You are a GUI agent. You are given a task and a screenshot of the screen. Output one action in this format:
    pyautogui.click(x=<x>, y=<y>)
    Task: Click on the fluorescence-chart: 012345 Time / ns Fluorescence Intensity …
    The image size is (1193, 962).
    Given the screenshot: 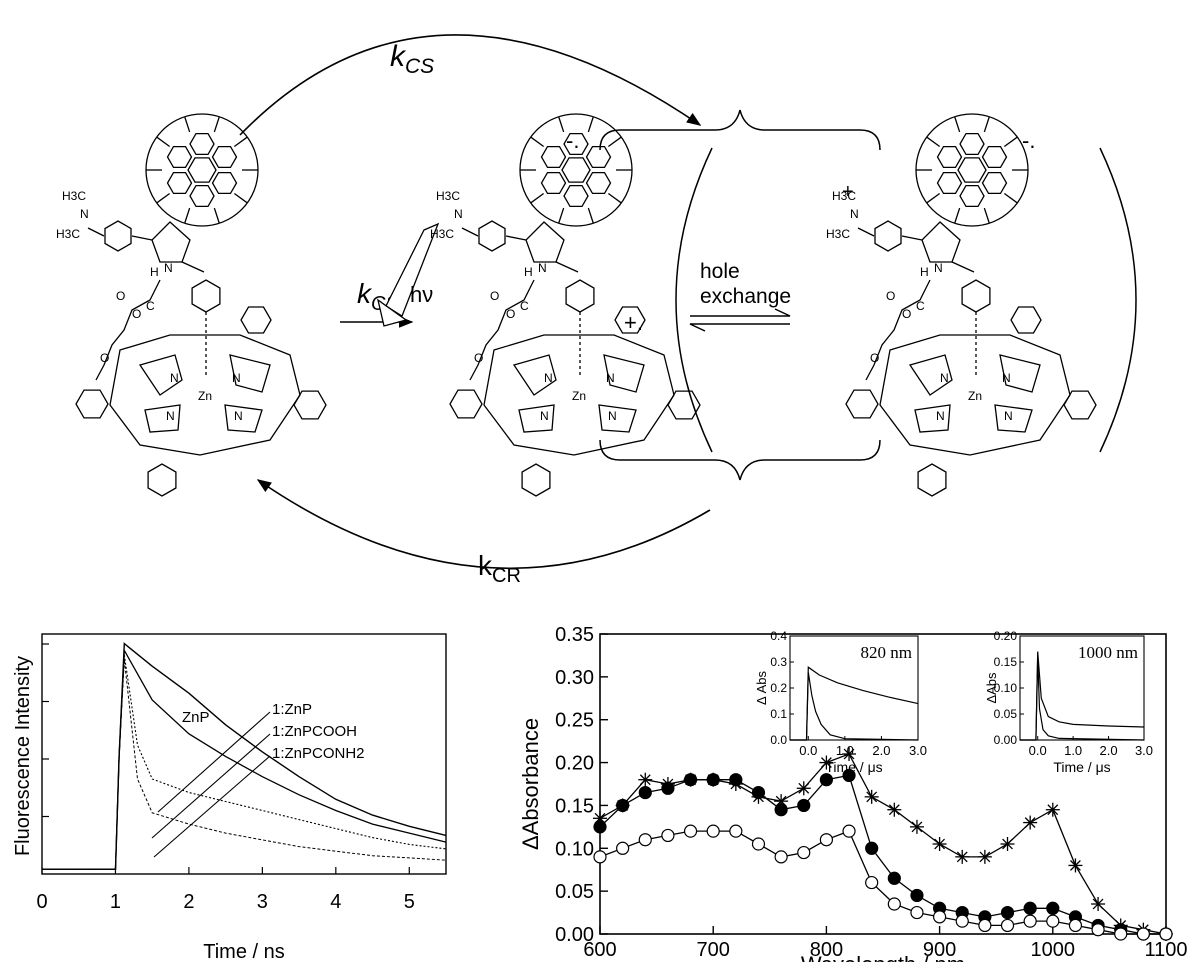 What is the action you would take?
    pyautogui.click(x=229, y=798)
    